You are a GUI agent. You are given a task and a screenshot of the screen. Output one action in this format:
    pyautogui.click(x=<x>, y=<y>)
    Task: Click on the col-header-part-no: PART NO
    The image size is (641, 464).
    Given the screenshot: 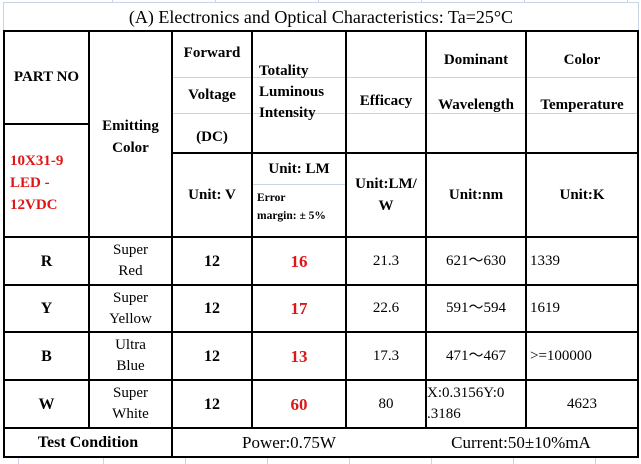 What is the action you would take?
    pyautogui.click(x=47, y=78)
    